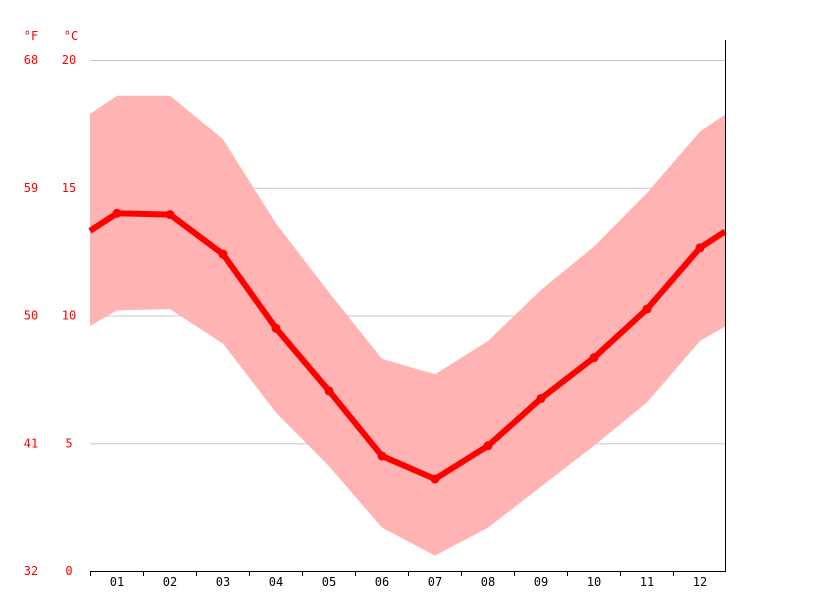 The width and height of the screenshot is (815, 611). I want to click on fahrenheit-unit-label: °F, so click(31, 36).